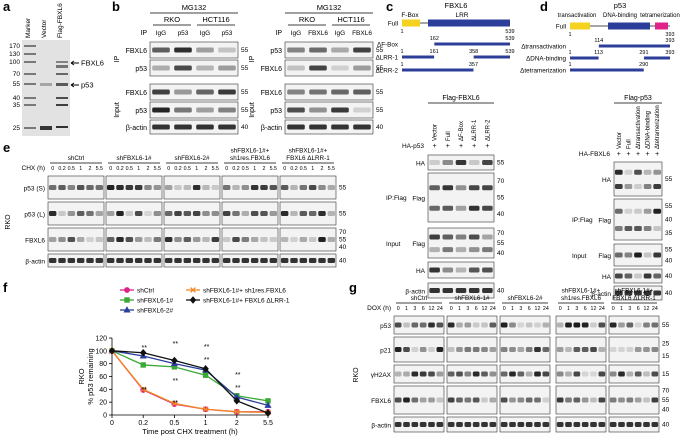  I want to click on domain, so click(629, 26).